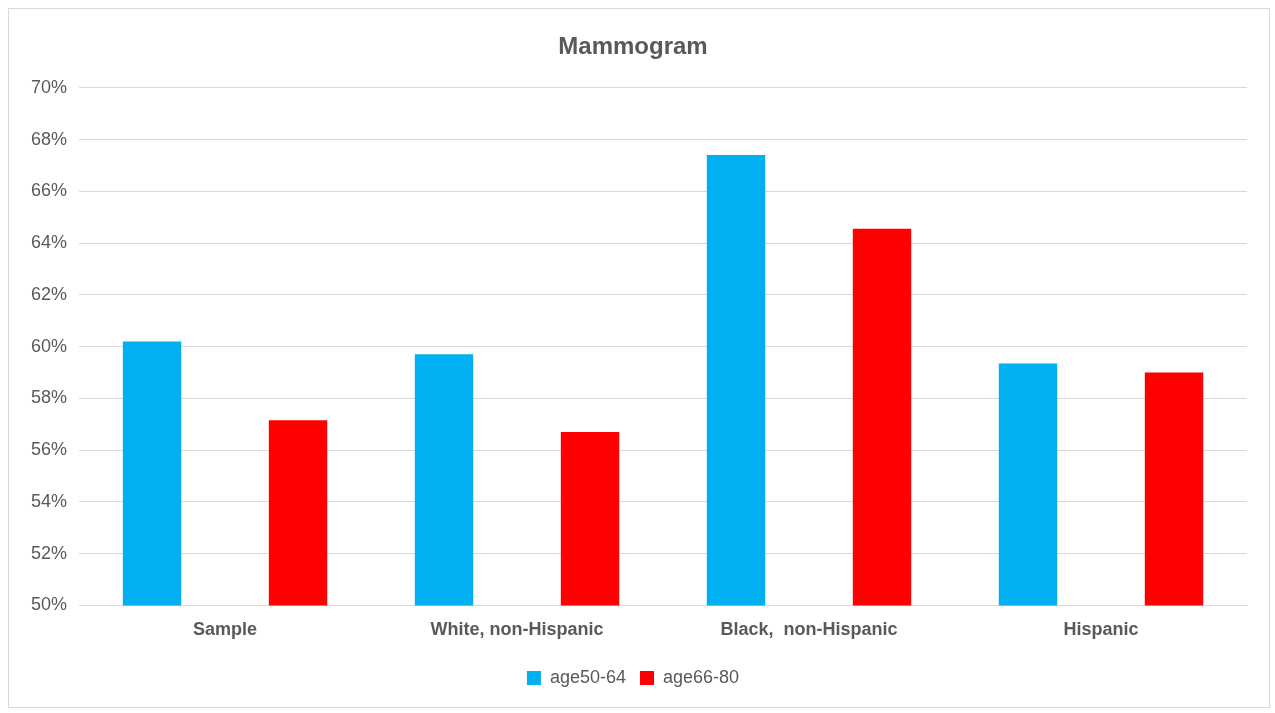 This screenshot has width=1275, height=713. What do you see at coordinates (701, 676) in the screenshot?
I see `legend-label: age66-80` at bounding box center [701, 676].